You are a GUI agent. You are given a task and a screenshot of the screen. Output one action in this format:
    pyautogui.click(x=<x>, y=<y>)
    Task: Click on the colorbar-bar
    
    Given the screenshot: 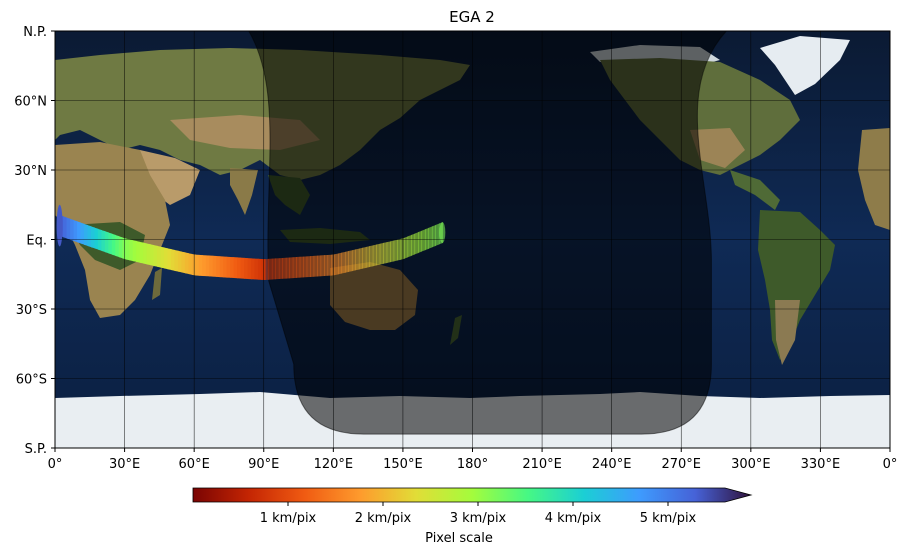 What is the action you would take?
    pyautogui.click(x=472, y=495)
    